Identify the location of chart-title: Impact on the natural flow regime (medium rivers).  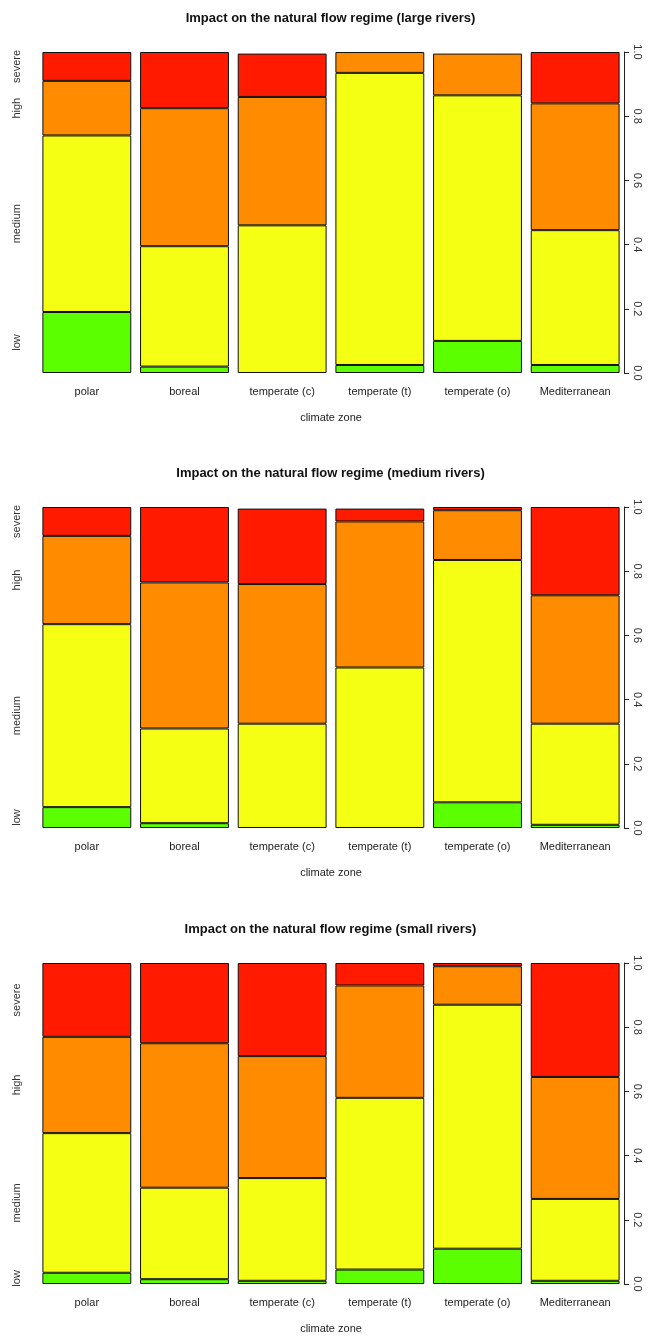
(330, 472).